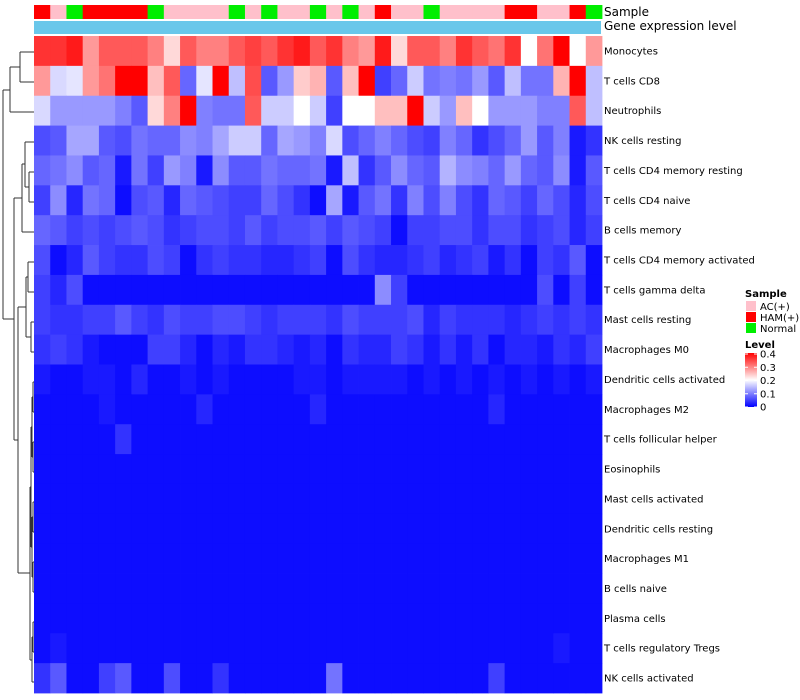 The height and width of the screenshot is (700, 800). Describe the element at coordinates (658, 529) in the screenshot. I see `row-label: Dendritic cells resting` at that location.